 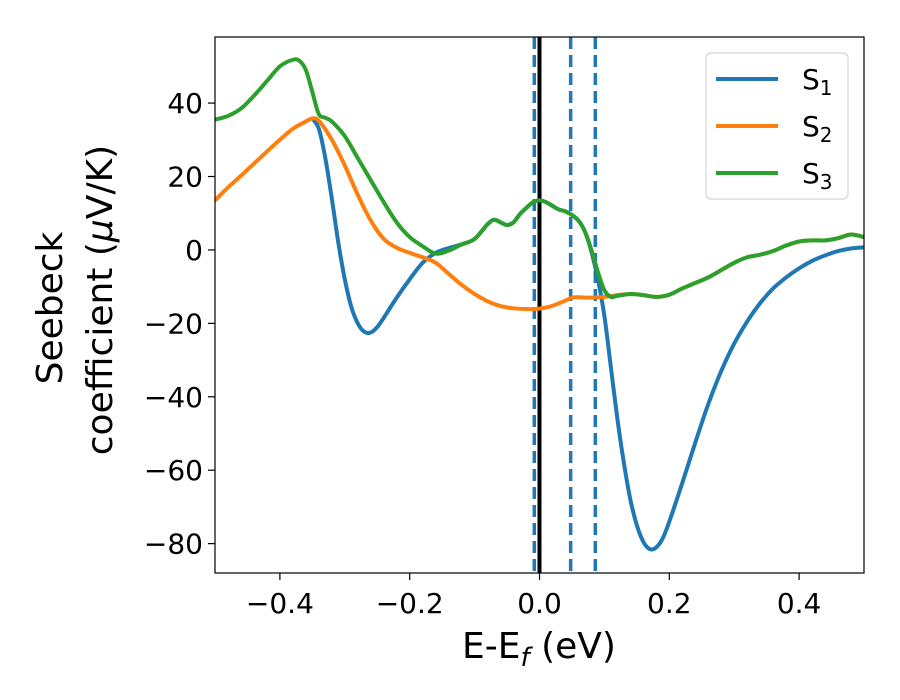 What do you see at coordinates (817, 128) in the screenshot?
I see `legend-label-s2: S2` at bounding box center [817, 128].